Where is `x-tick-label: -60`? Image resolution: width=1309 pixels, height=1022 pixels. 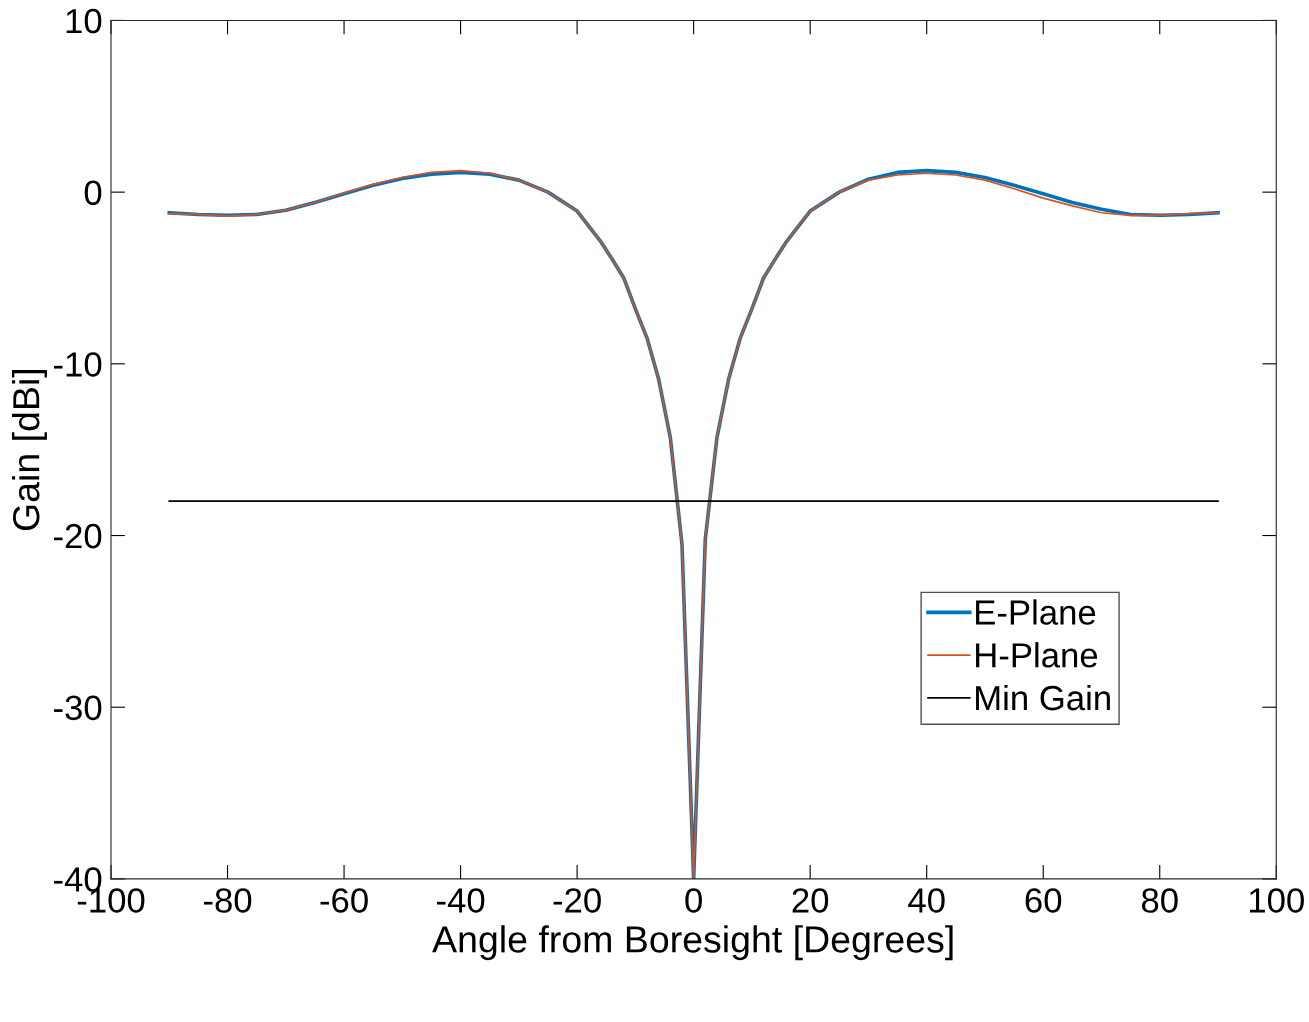 x-tick-label: -60 is located at coordinates (344, 900).